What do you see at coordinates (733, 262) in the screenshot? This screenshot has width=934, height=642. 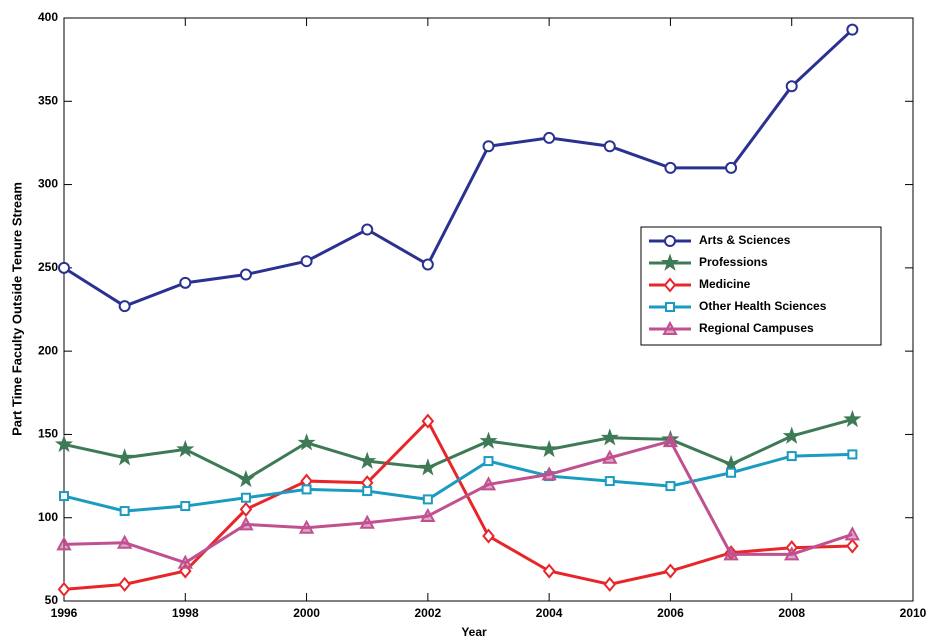 I see `legend-label: Professions` at bounding box center [733, 262].